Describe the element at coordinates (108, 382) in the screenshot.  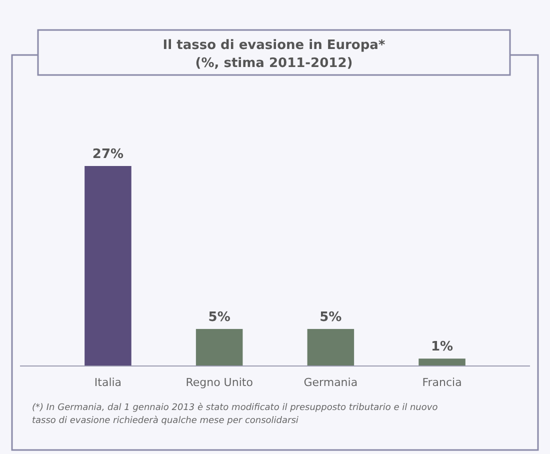
I see `x-tick-label: Italia` at that location.